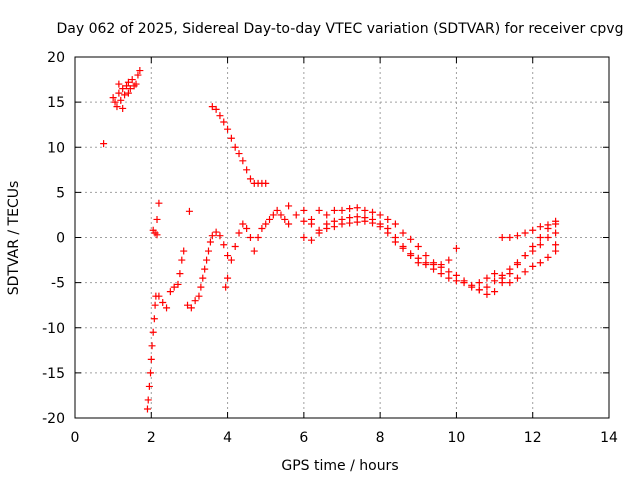  What do you see at coordinates (380, 241) in the screenshot?
I see `series-upper-band` at bounding box center [380, 241].